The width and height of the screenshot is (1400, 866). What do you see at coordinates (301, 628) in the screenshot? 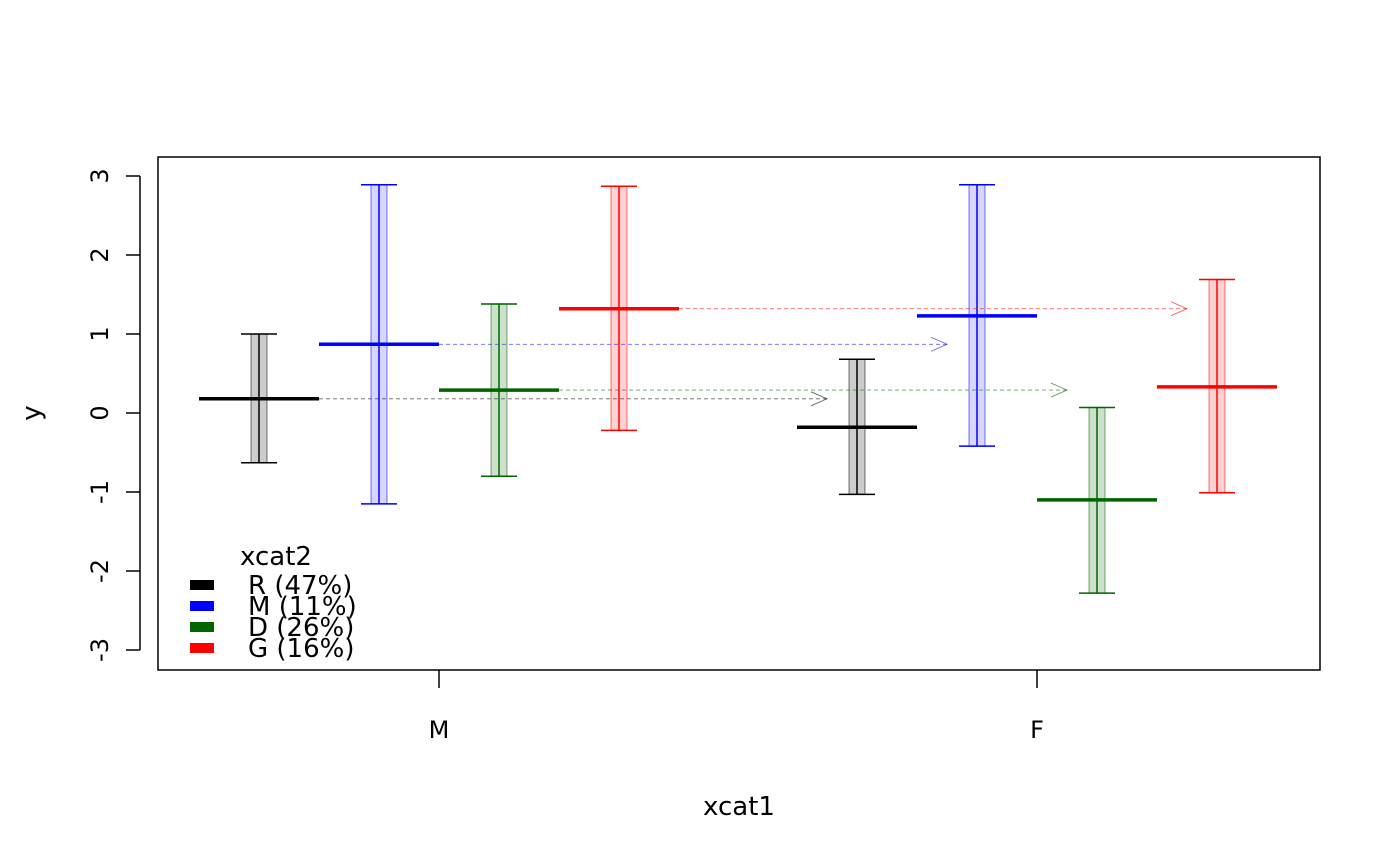
I see `legend-label: D (26%)` at bounding box center [301, 628].